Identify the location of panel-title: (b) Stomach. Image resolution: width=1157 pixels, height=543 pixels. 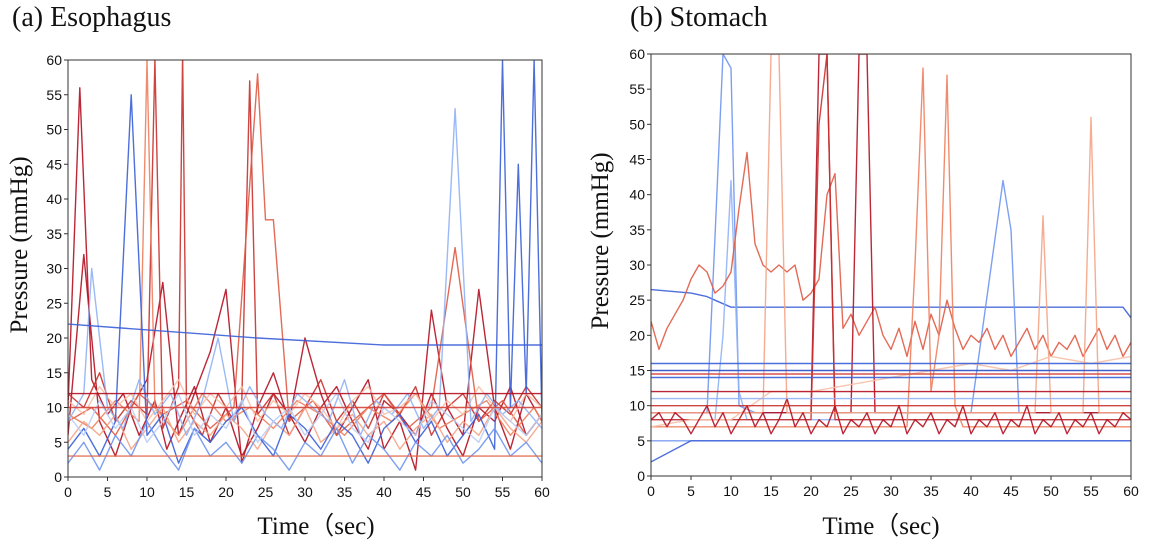
(699, 17).